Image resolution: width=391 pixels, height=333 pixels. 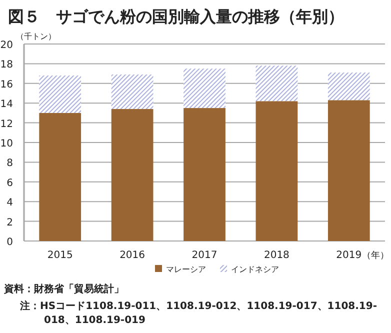 I want to click on y-axis-title: （千トン）, so click(x=36, y=36).